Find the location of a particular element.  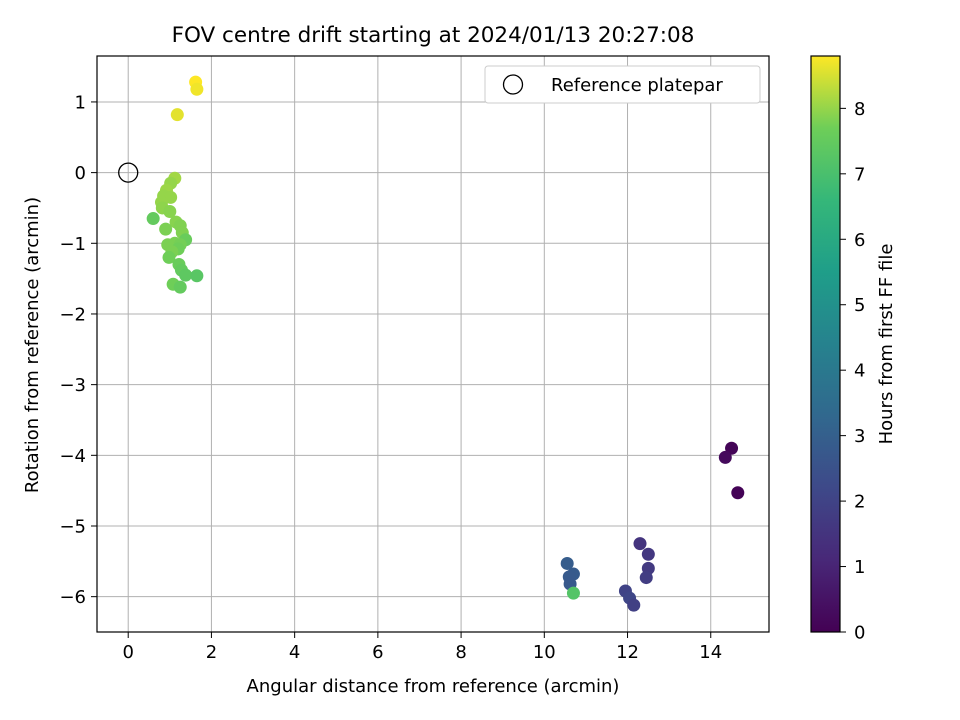

y-tick-label: −1 is located at coordinates (72, 244).